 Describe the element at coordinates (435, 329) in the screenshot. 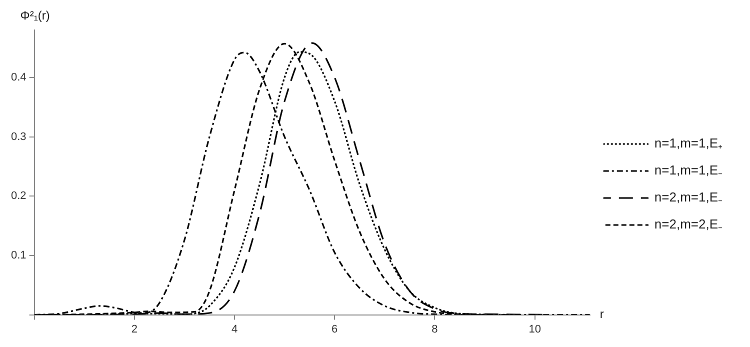

I see `x-tick-label: 8` at that location.